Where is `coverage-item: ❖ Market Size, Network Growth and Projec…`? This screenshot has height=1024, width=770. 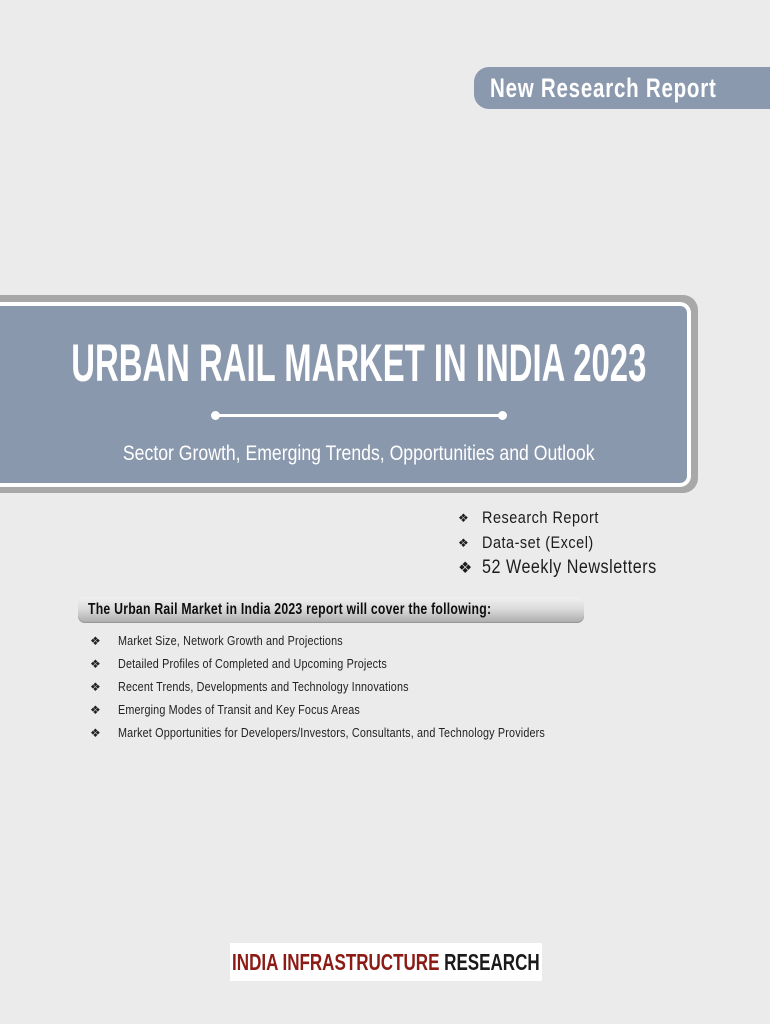
coverage-item: ❖ Market Size, Network Growth and Projec… is located at coordinates (361, 640).